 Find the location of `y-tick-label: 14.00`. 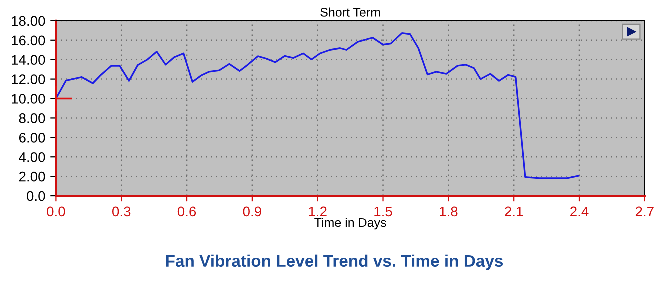

y-tick-label: 14.00 is located at coordinates (29, 60).